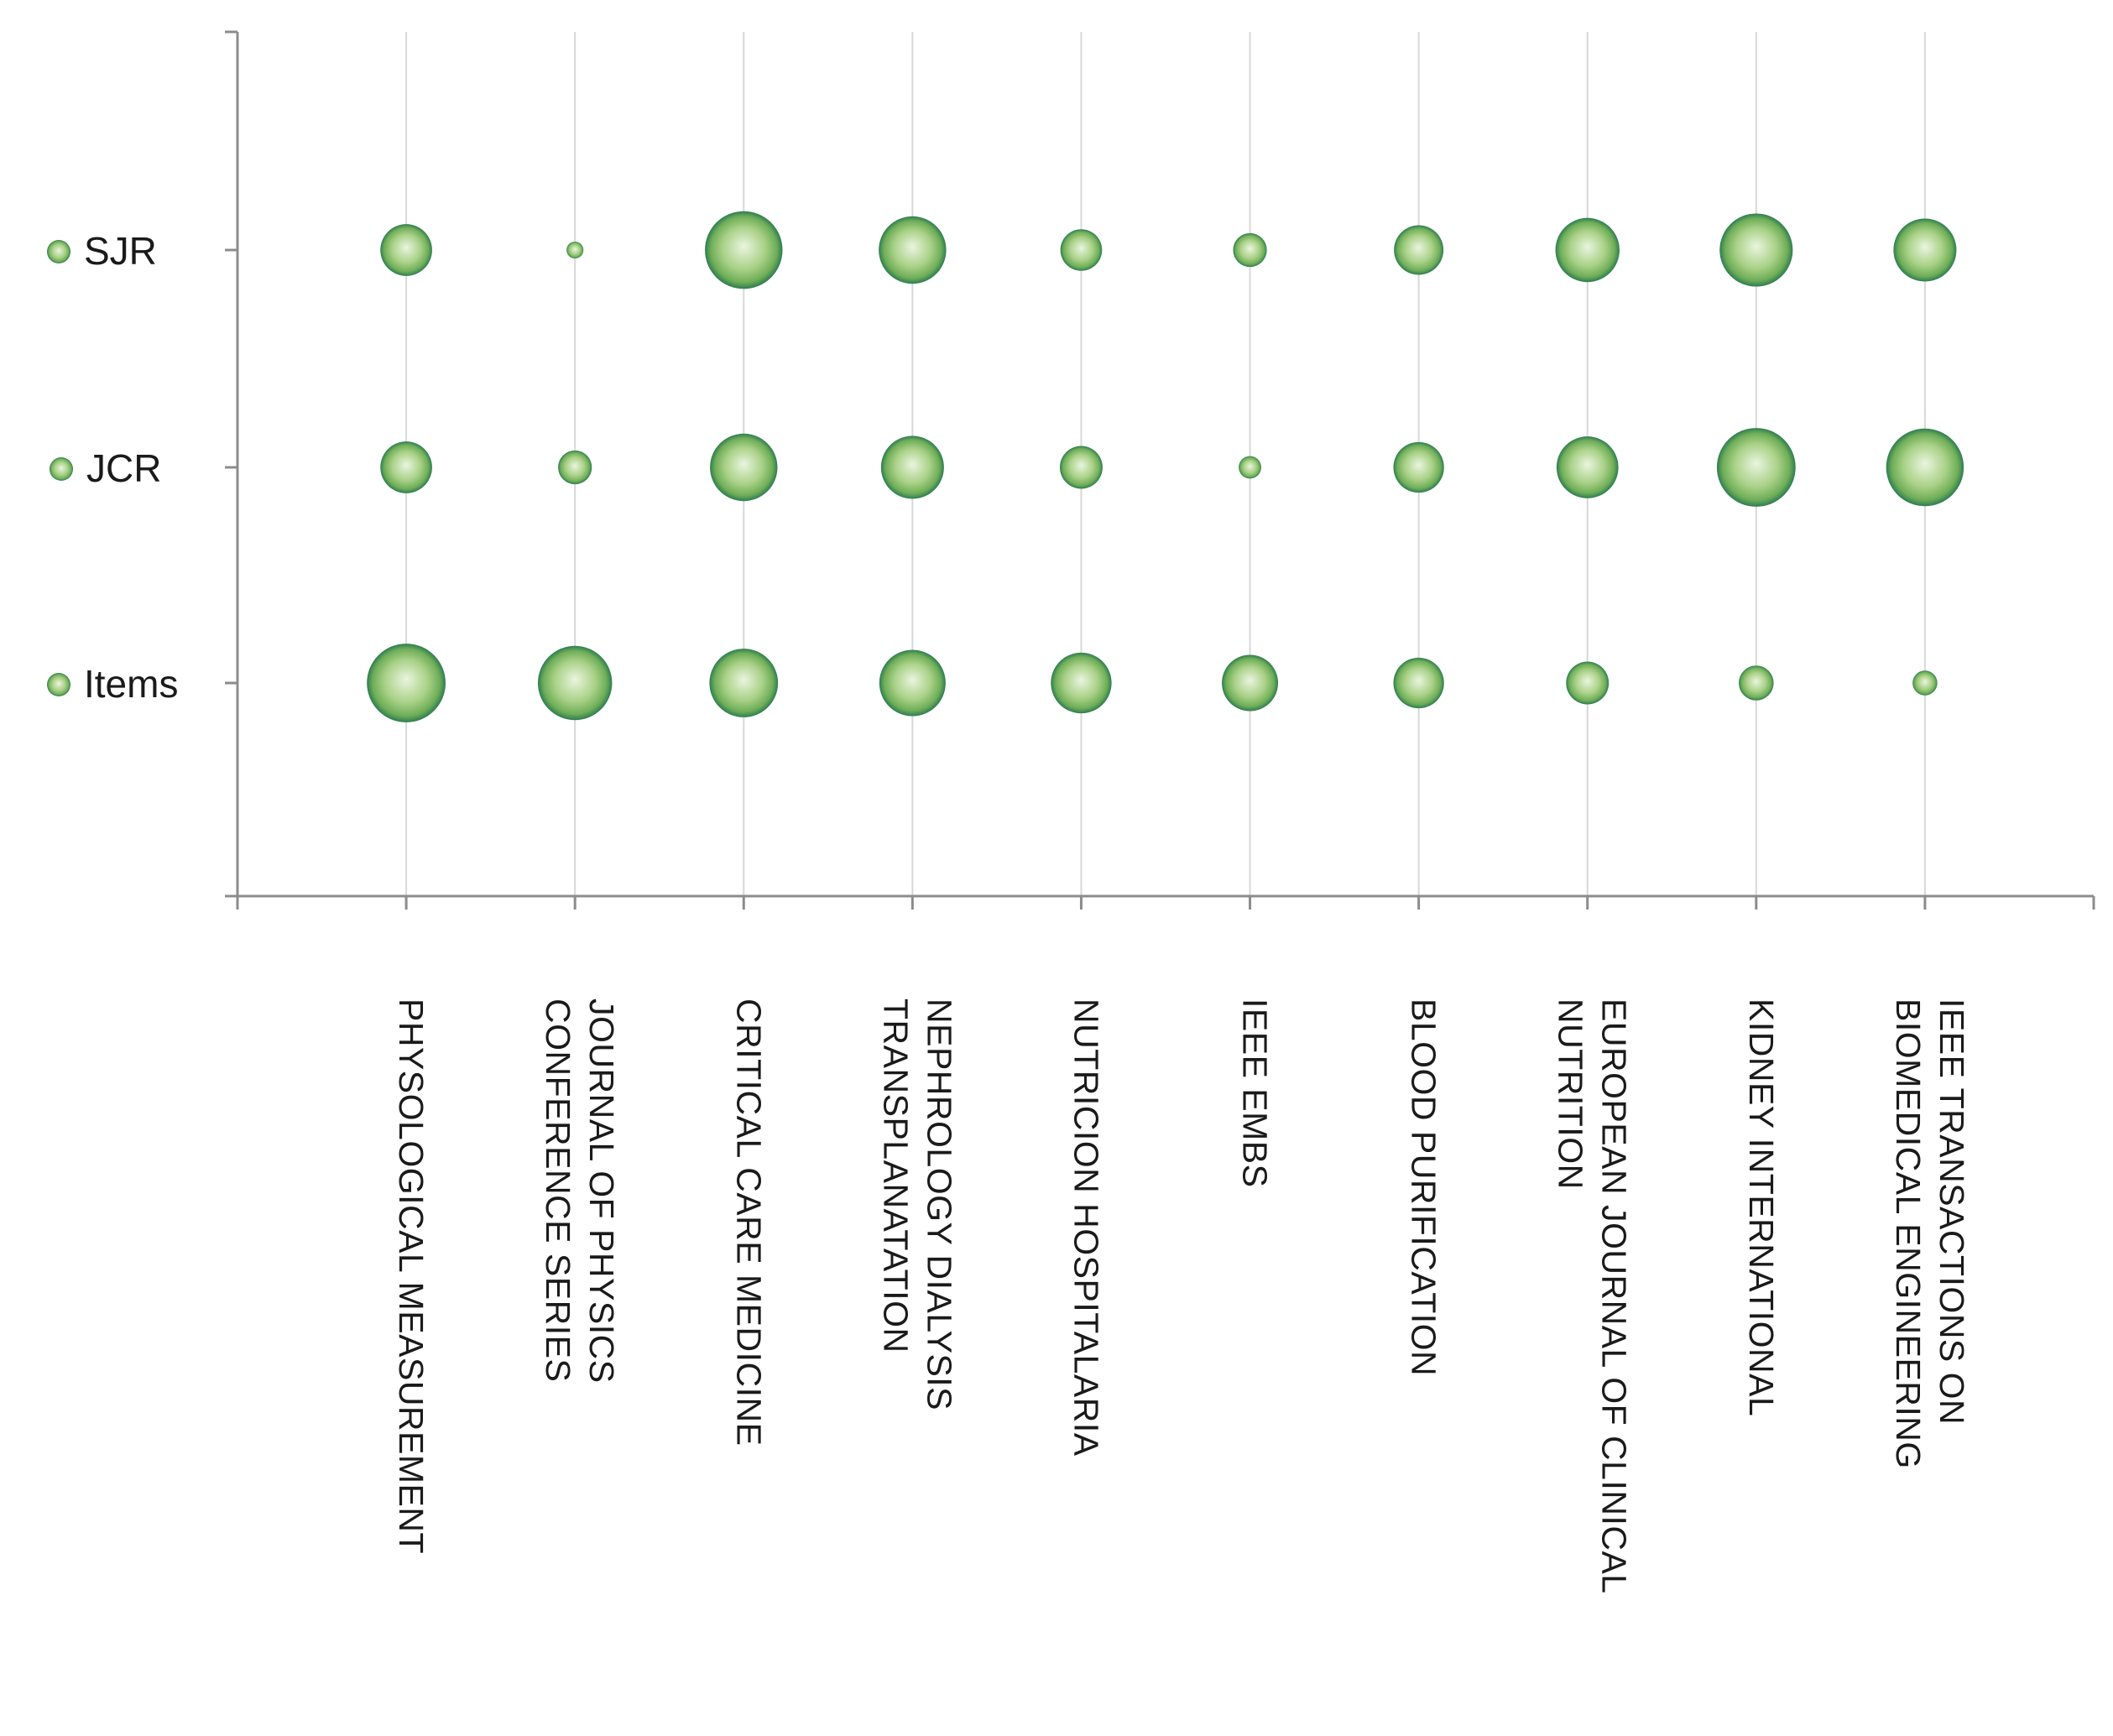 The width and height of the screenshot is (2113, 1736). Describe the element at coordinates (895, 1175) in the screenshot. I see `category-label-4-line-2: TRANSPLANATATION` at that location.